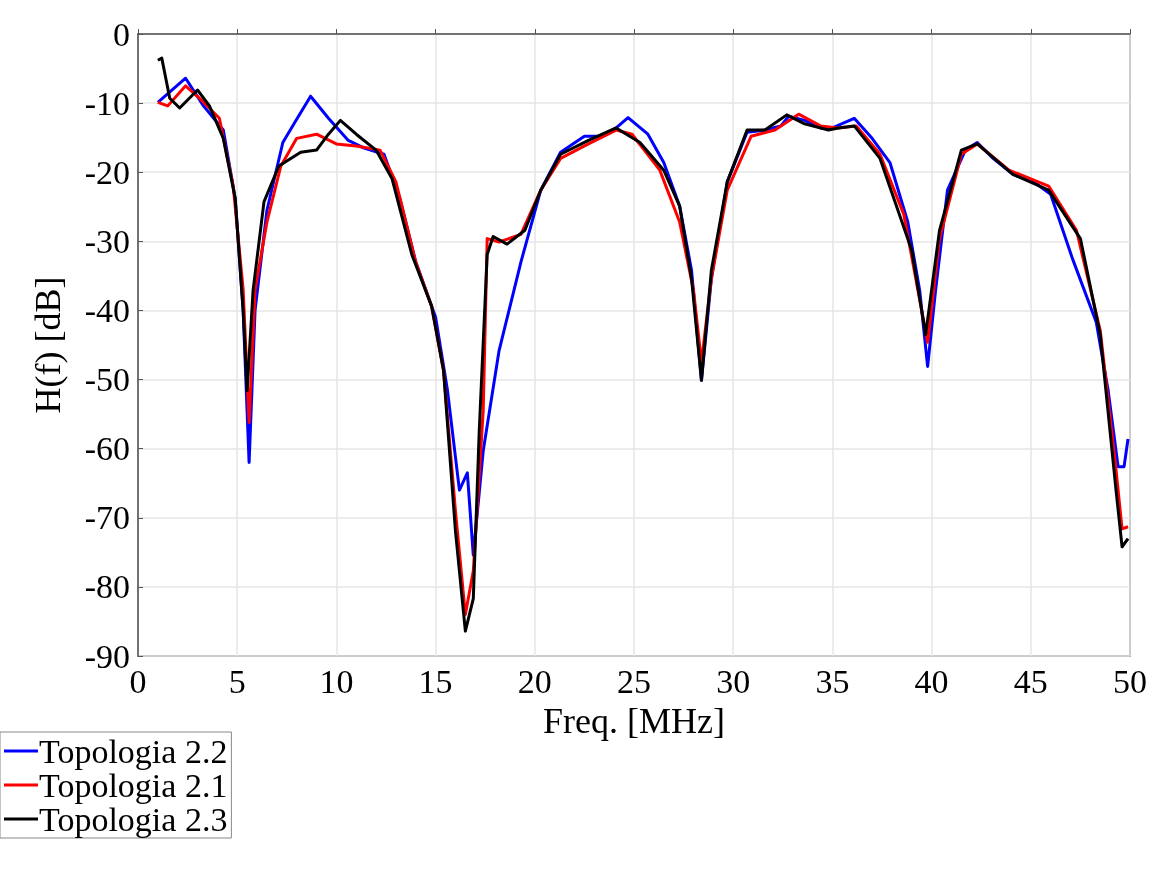  I want to click on y-tick-label: -60, so click(107, 449).